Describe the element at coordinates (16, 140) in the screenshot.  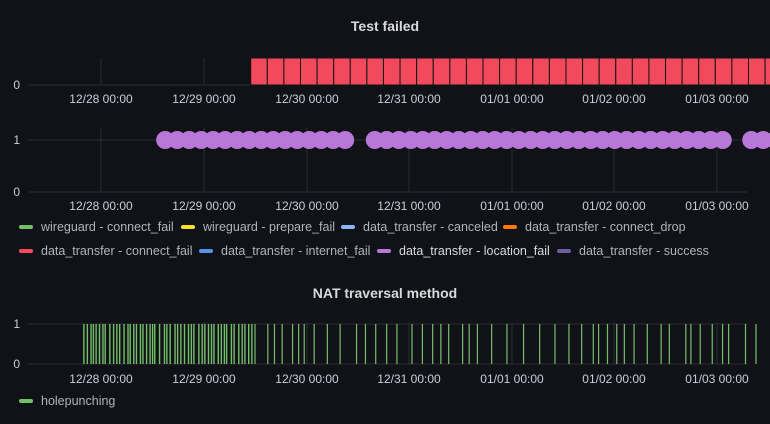
I see `status-y-tick-label: 1` at that location.